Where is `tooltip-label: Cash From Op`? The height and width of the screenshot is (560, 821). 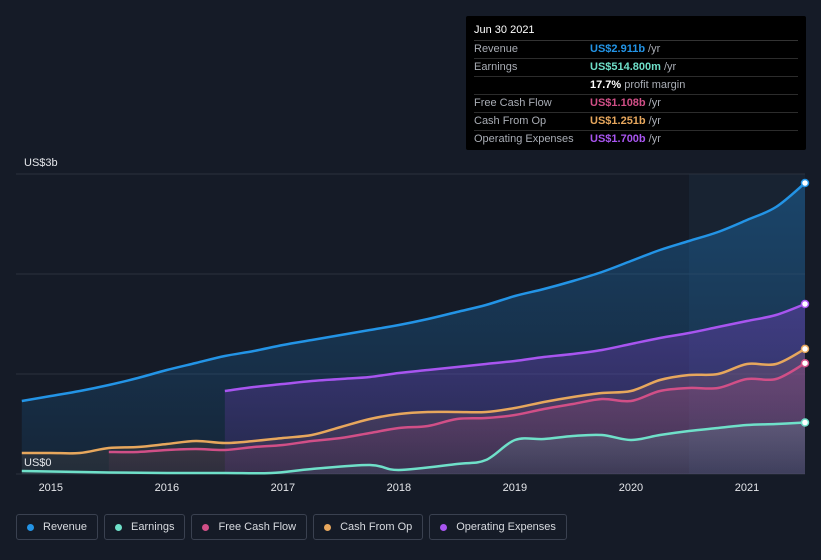
tooltip-label: Cash From Op is located at coordinates (510, 121).